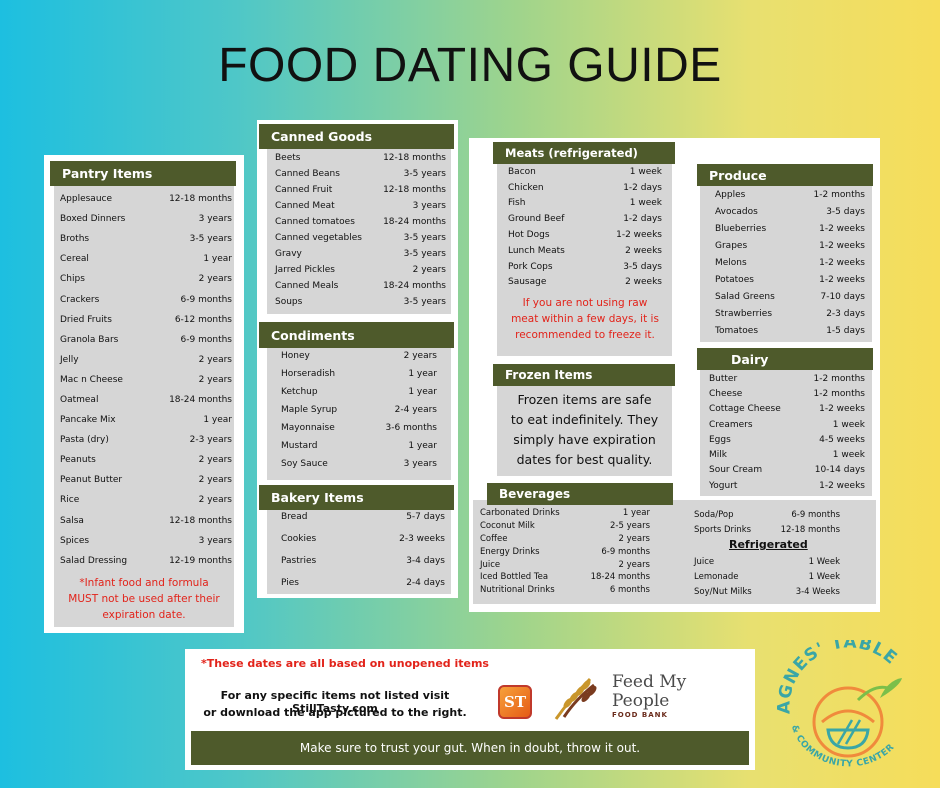  What do you see at coordinates (146, 460) in the screenshot?
I see `list-item: Peanuts 2 years` at bounding box center [146, 460].